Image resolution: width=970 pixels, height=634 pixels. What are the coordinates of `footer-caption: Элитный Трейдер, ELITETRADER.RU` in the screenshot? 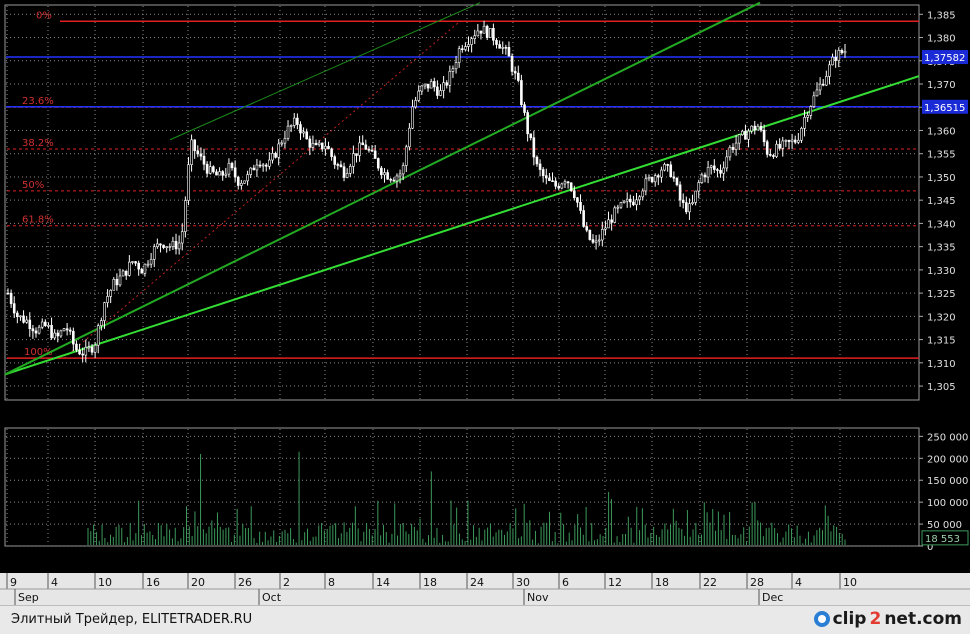 It's located at (132, 619).